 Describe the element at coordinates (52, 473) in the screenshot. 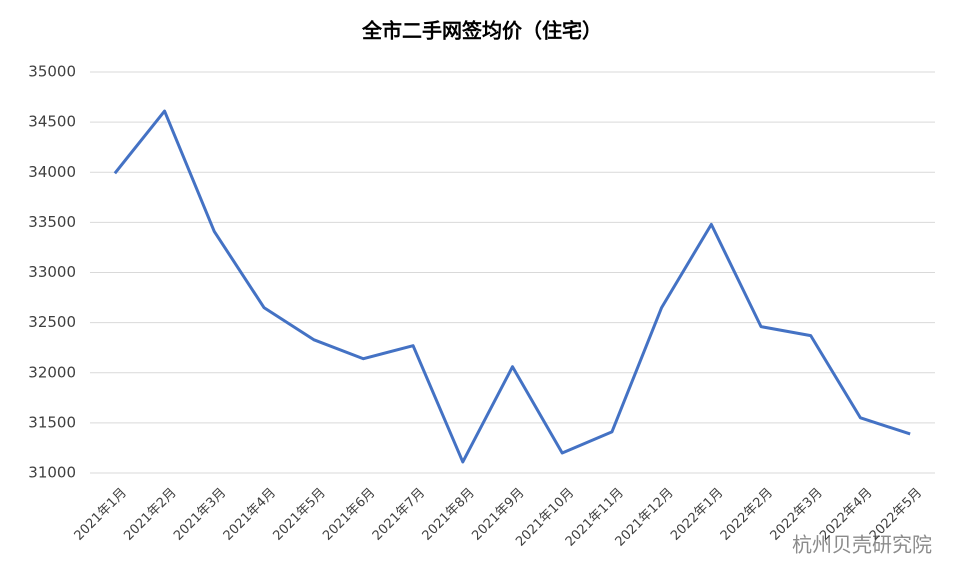

I see `y-tick-label: 31000` at that location.